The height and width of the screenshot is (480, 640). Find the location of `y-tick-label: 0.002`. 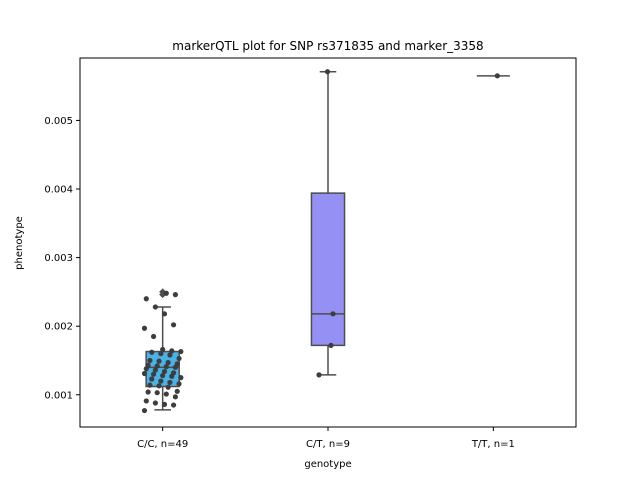

y-tick-label: 0.002 is located at coordinates (58, 327).